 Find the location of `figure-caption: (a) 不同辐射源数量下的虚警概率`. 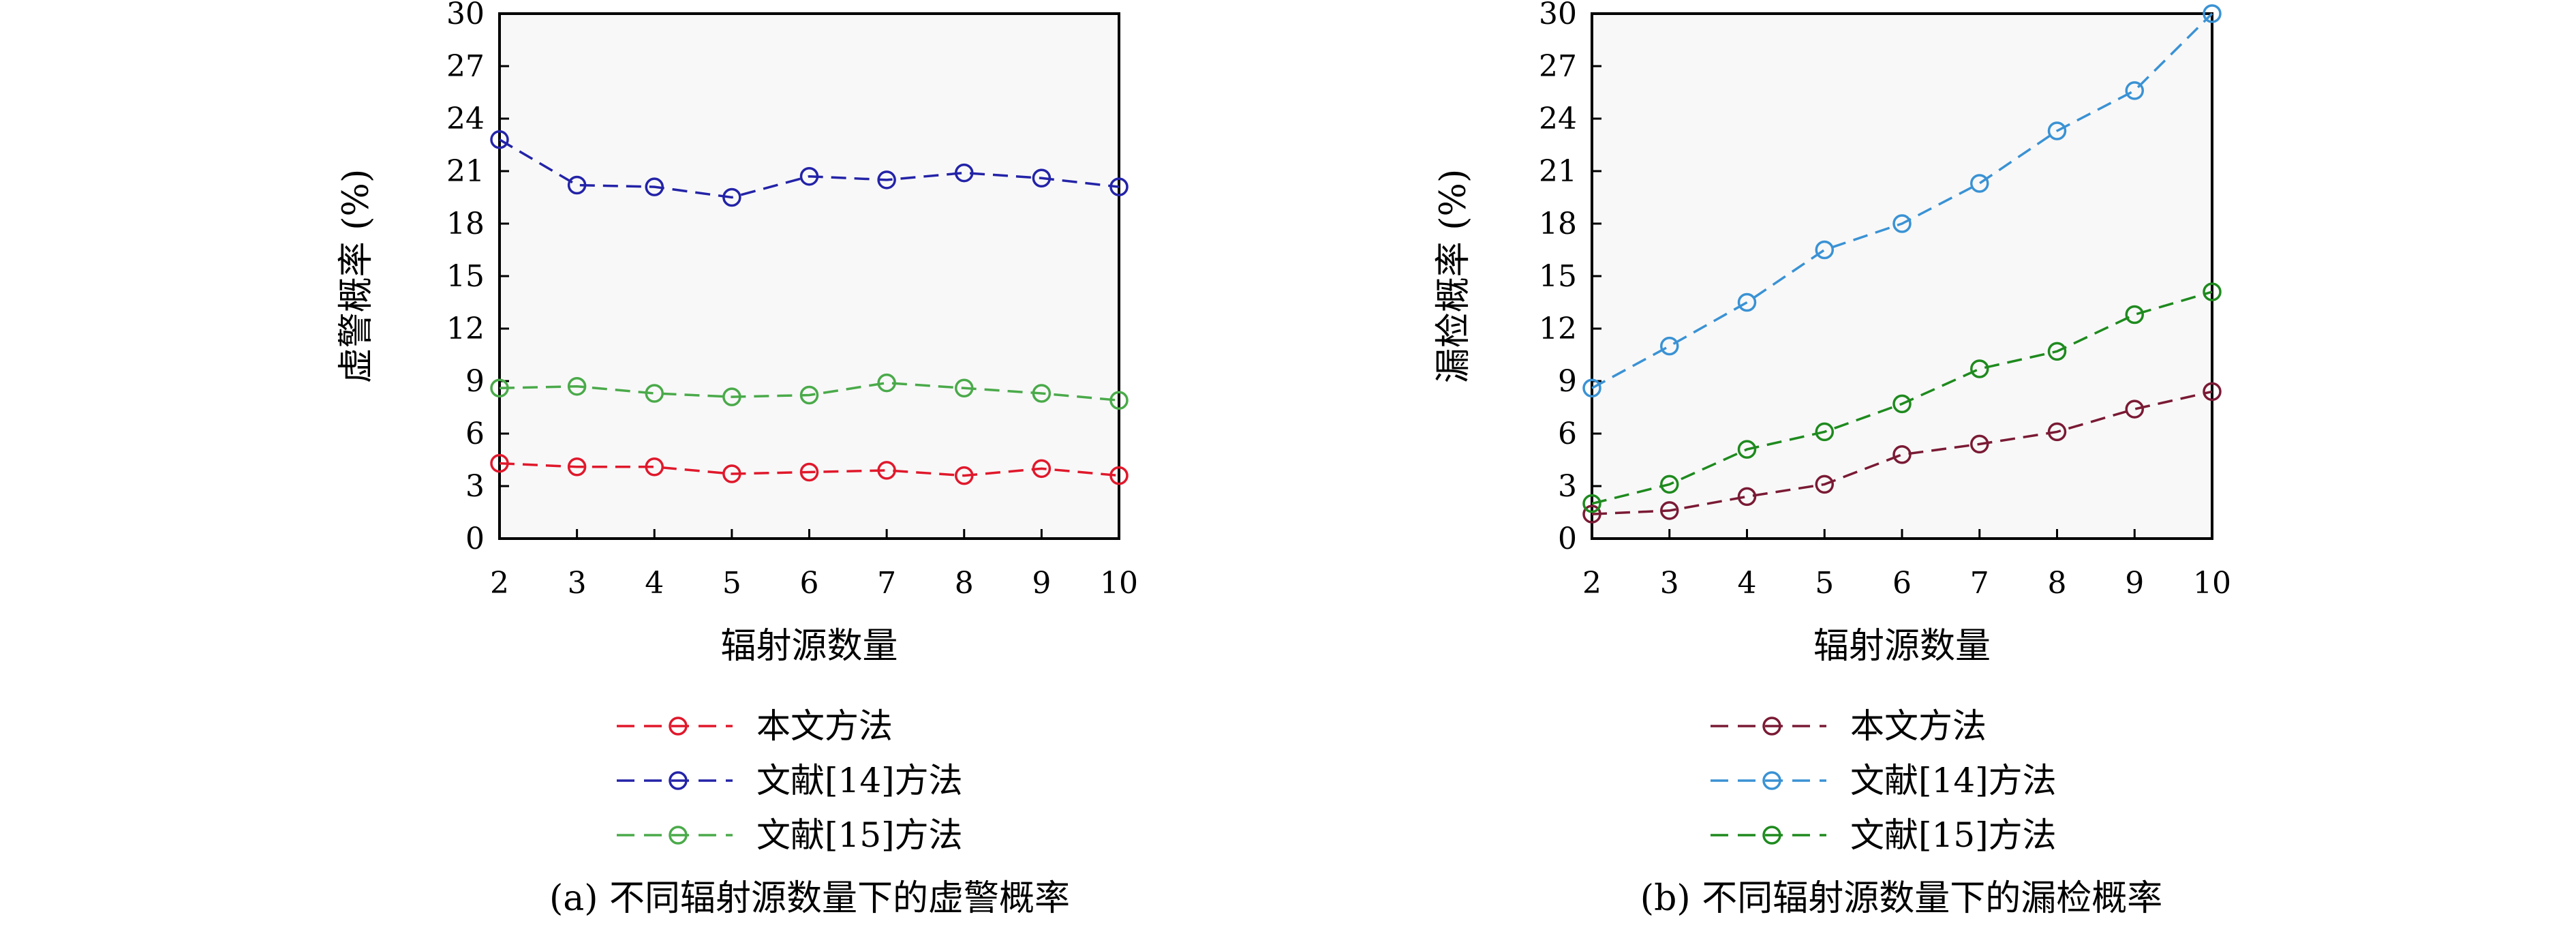

figure-caption: (a) 不同辐射源数量下的虚警概率 is located at coordinates (809, 898).